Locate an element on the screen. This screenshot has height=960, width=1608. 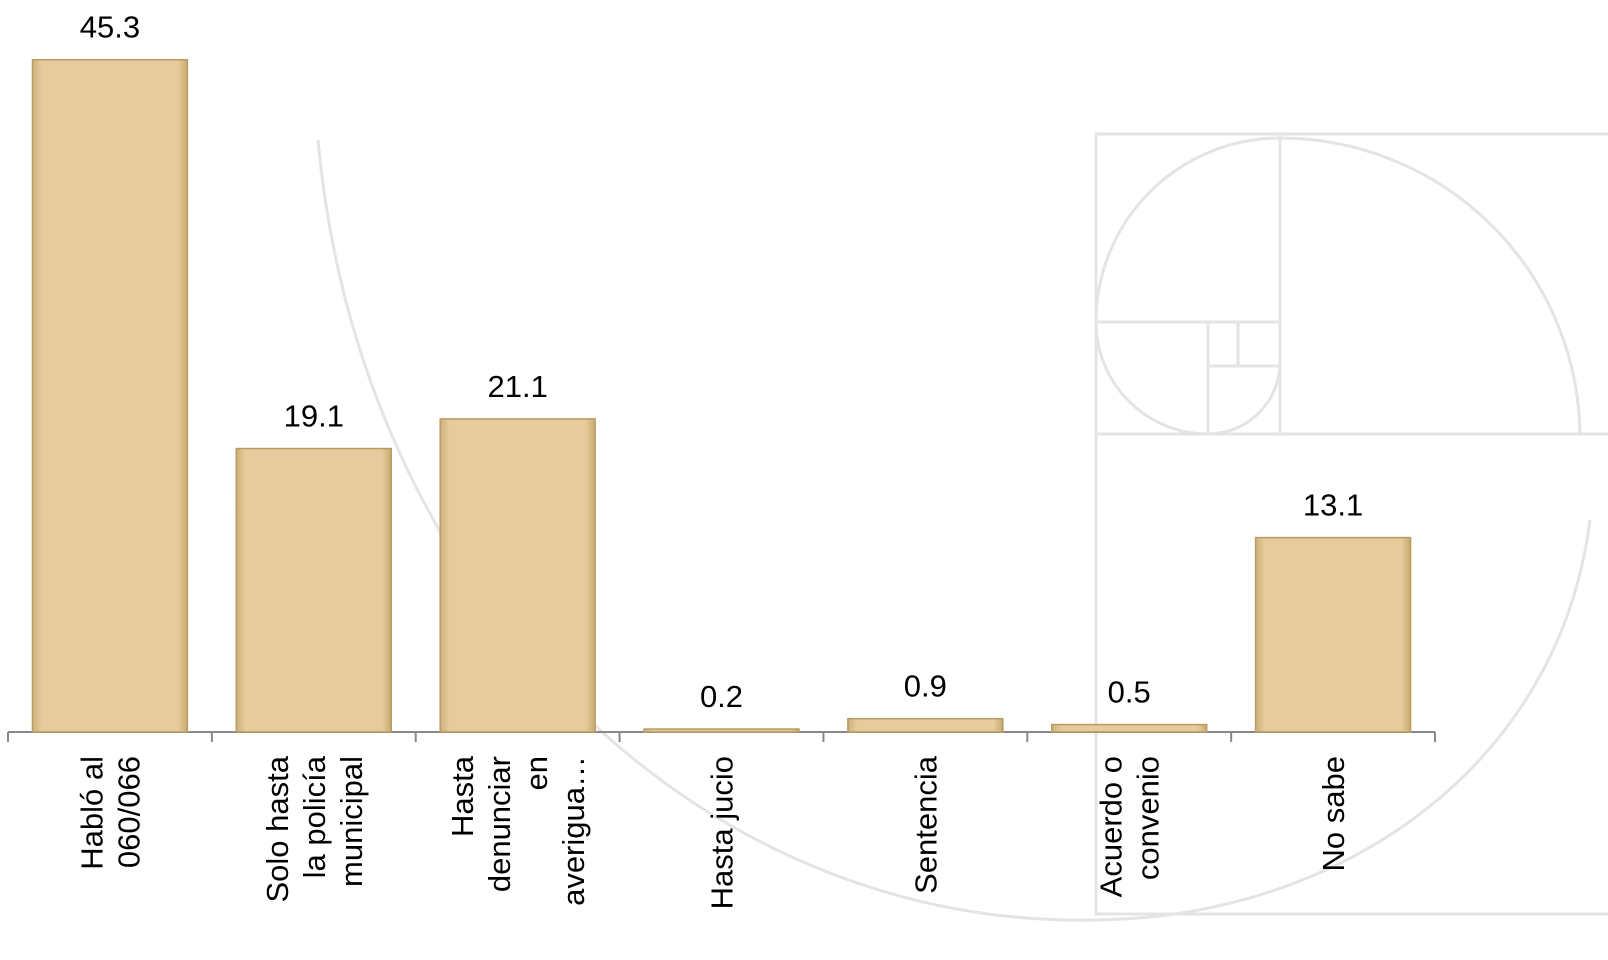
x-tick-label: denunciar is located at coordinates (499, 824).